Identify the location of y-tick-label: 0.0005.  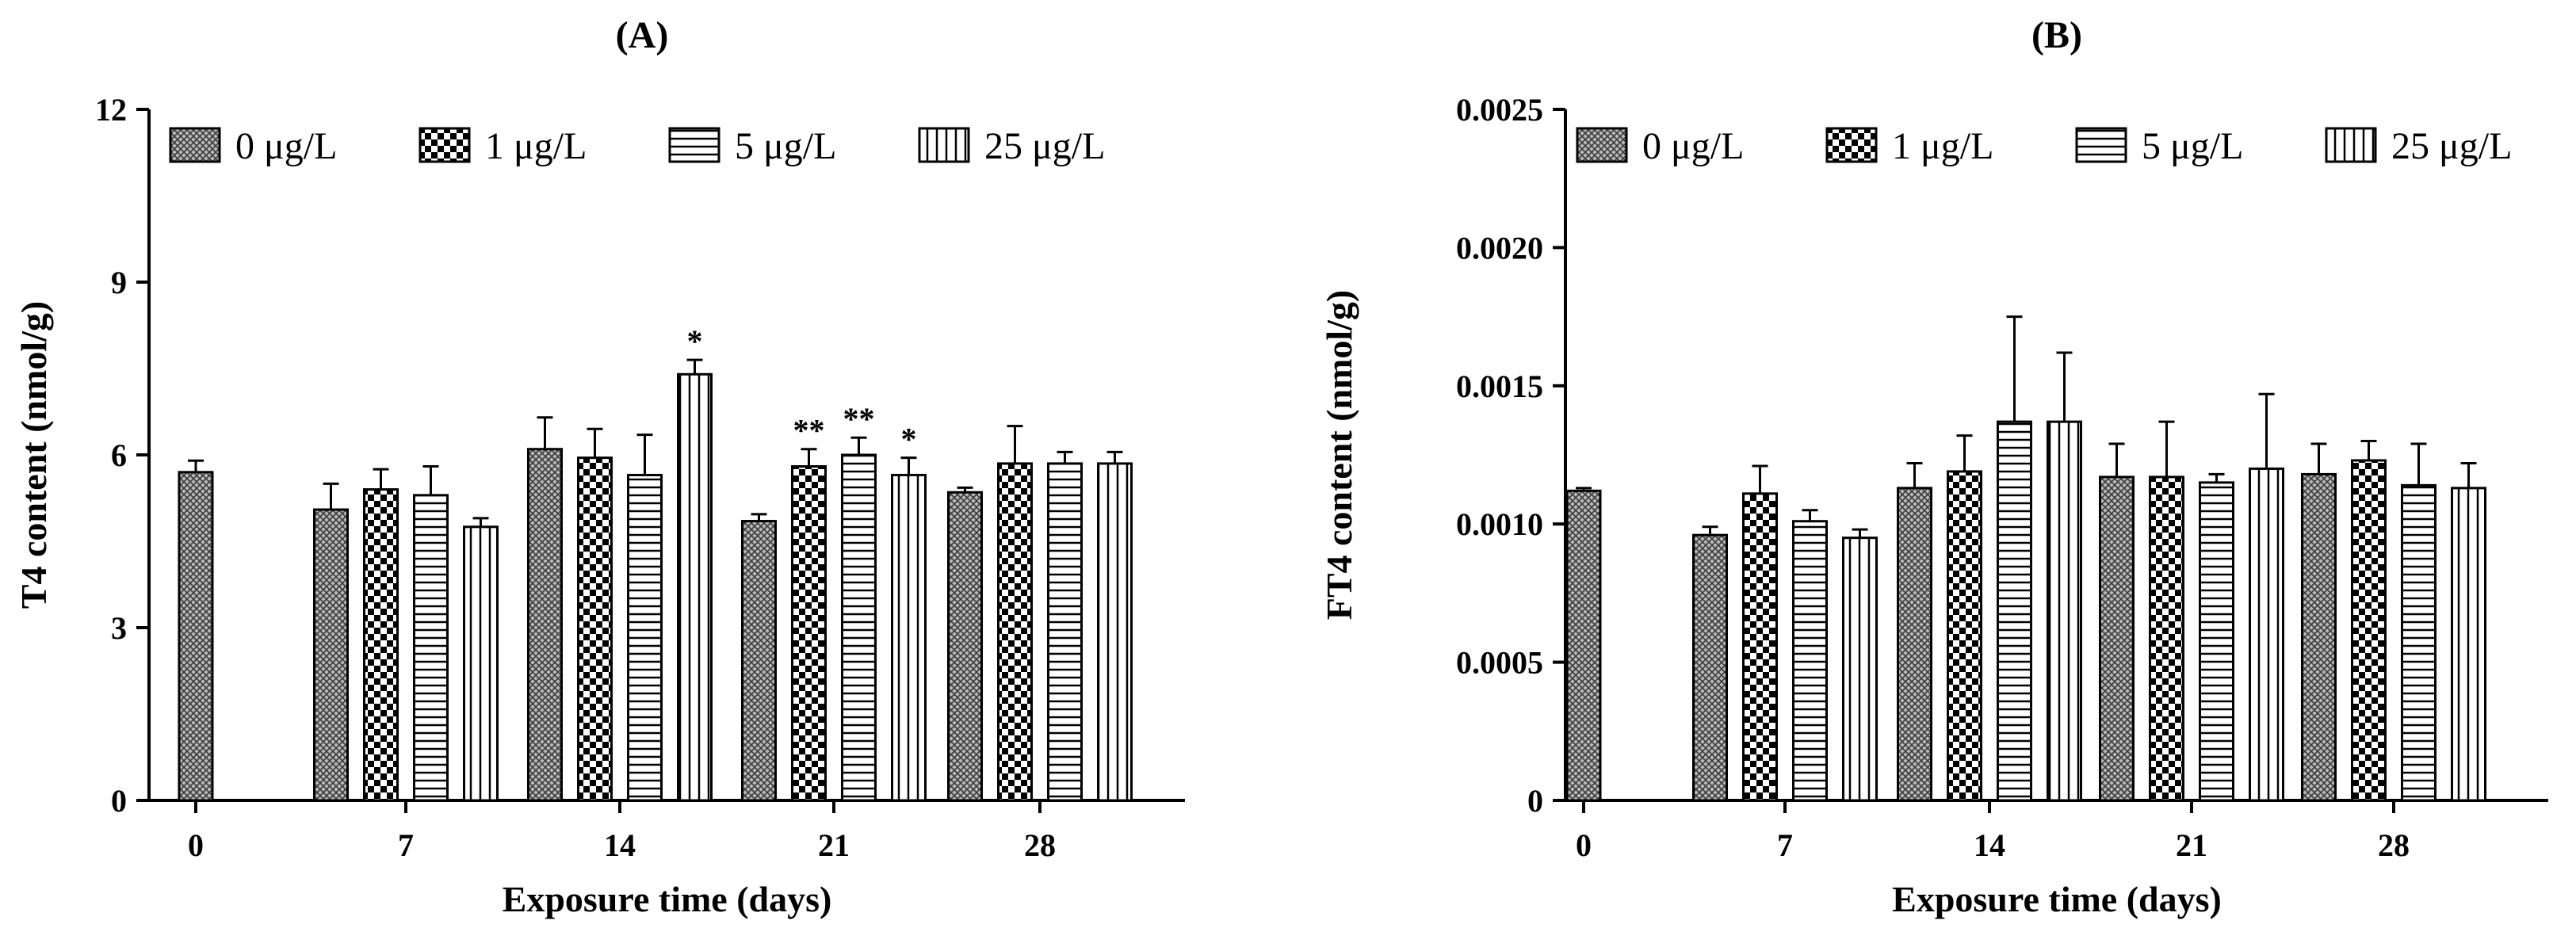
(1499, 663).